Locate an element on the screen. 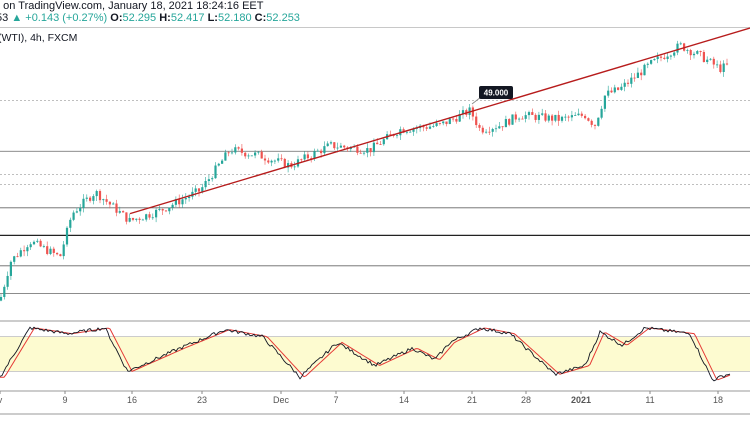  x-tick-label: 7 is located at coordinates (335, 400).